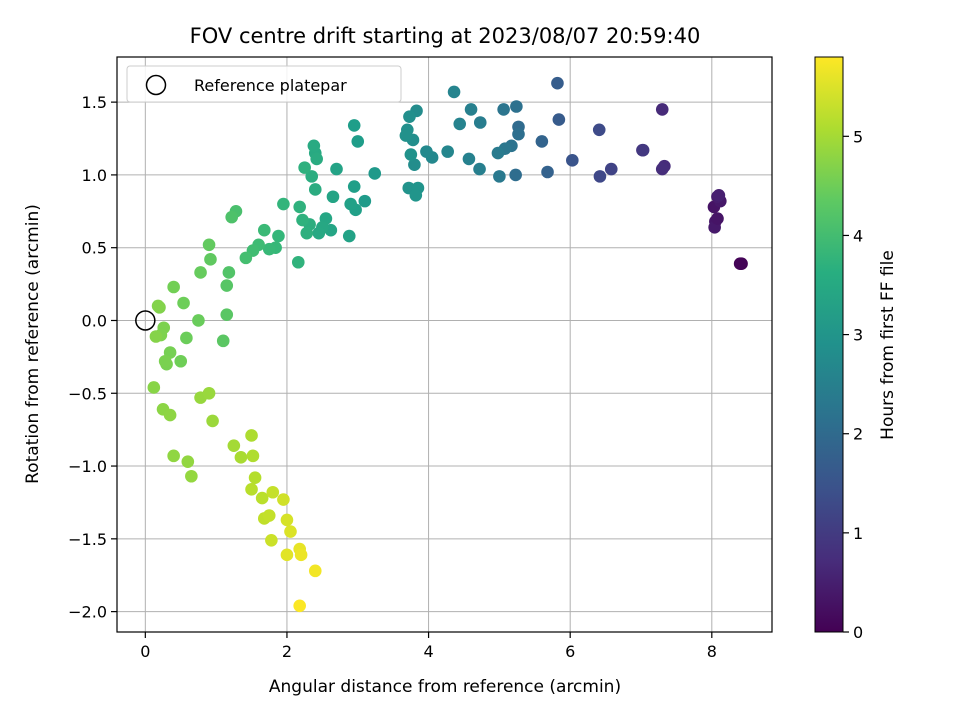  What do you see at coordinates (712, 651) in the screenshot?
I see `x-tick-label: 8` at bounding box center [712, 651].